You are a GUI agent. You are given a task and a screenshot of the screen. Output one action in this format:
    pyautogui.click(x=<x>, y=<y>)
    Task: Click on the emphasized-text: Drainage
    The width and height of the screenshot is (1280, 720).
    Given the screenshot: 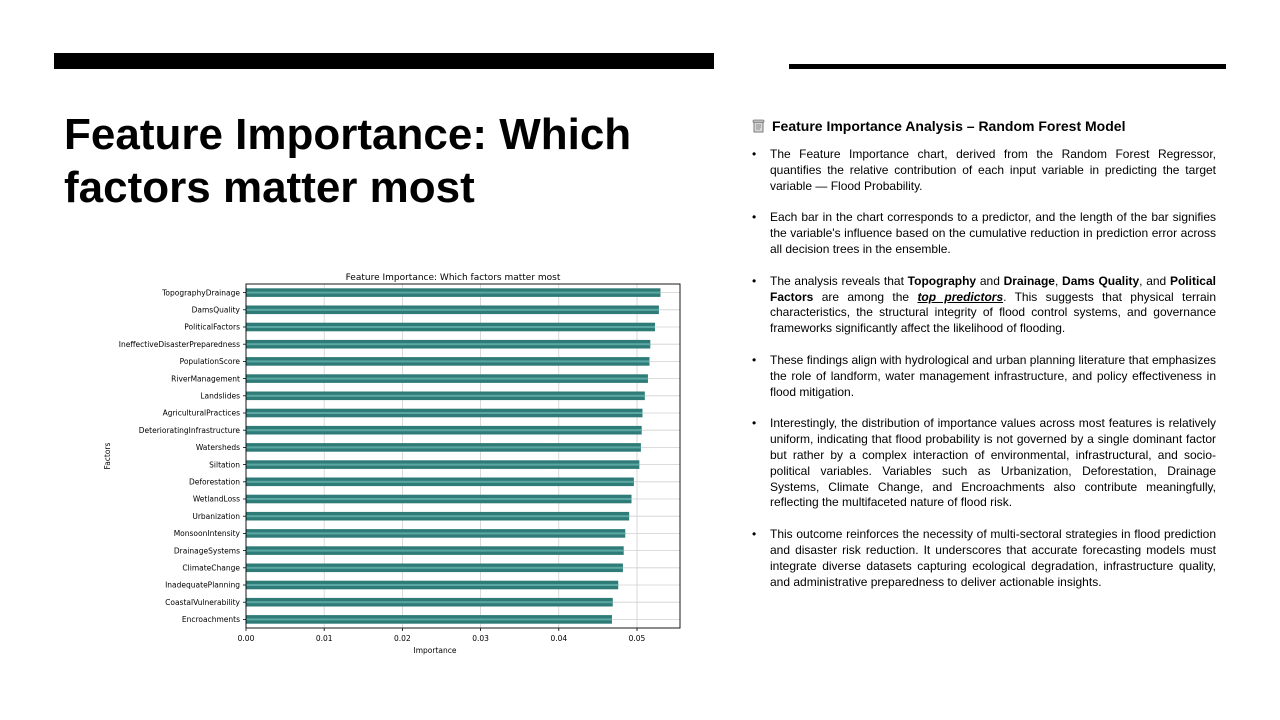 What is the action you would take?
    pyautogui.click(x=1029, y=280)
    